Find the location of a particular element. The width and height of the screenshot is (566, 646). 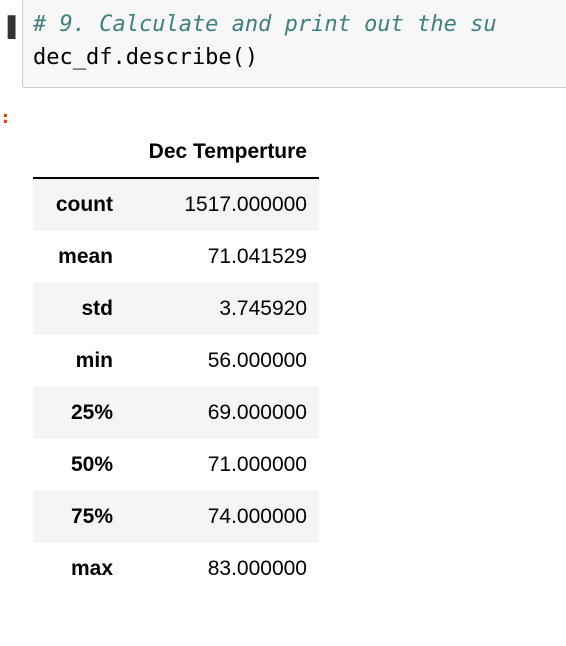

row-label: std is located at coordinates (79, 309).